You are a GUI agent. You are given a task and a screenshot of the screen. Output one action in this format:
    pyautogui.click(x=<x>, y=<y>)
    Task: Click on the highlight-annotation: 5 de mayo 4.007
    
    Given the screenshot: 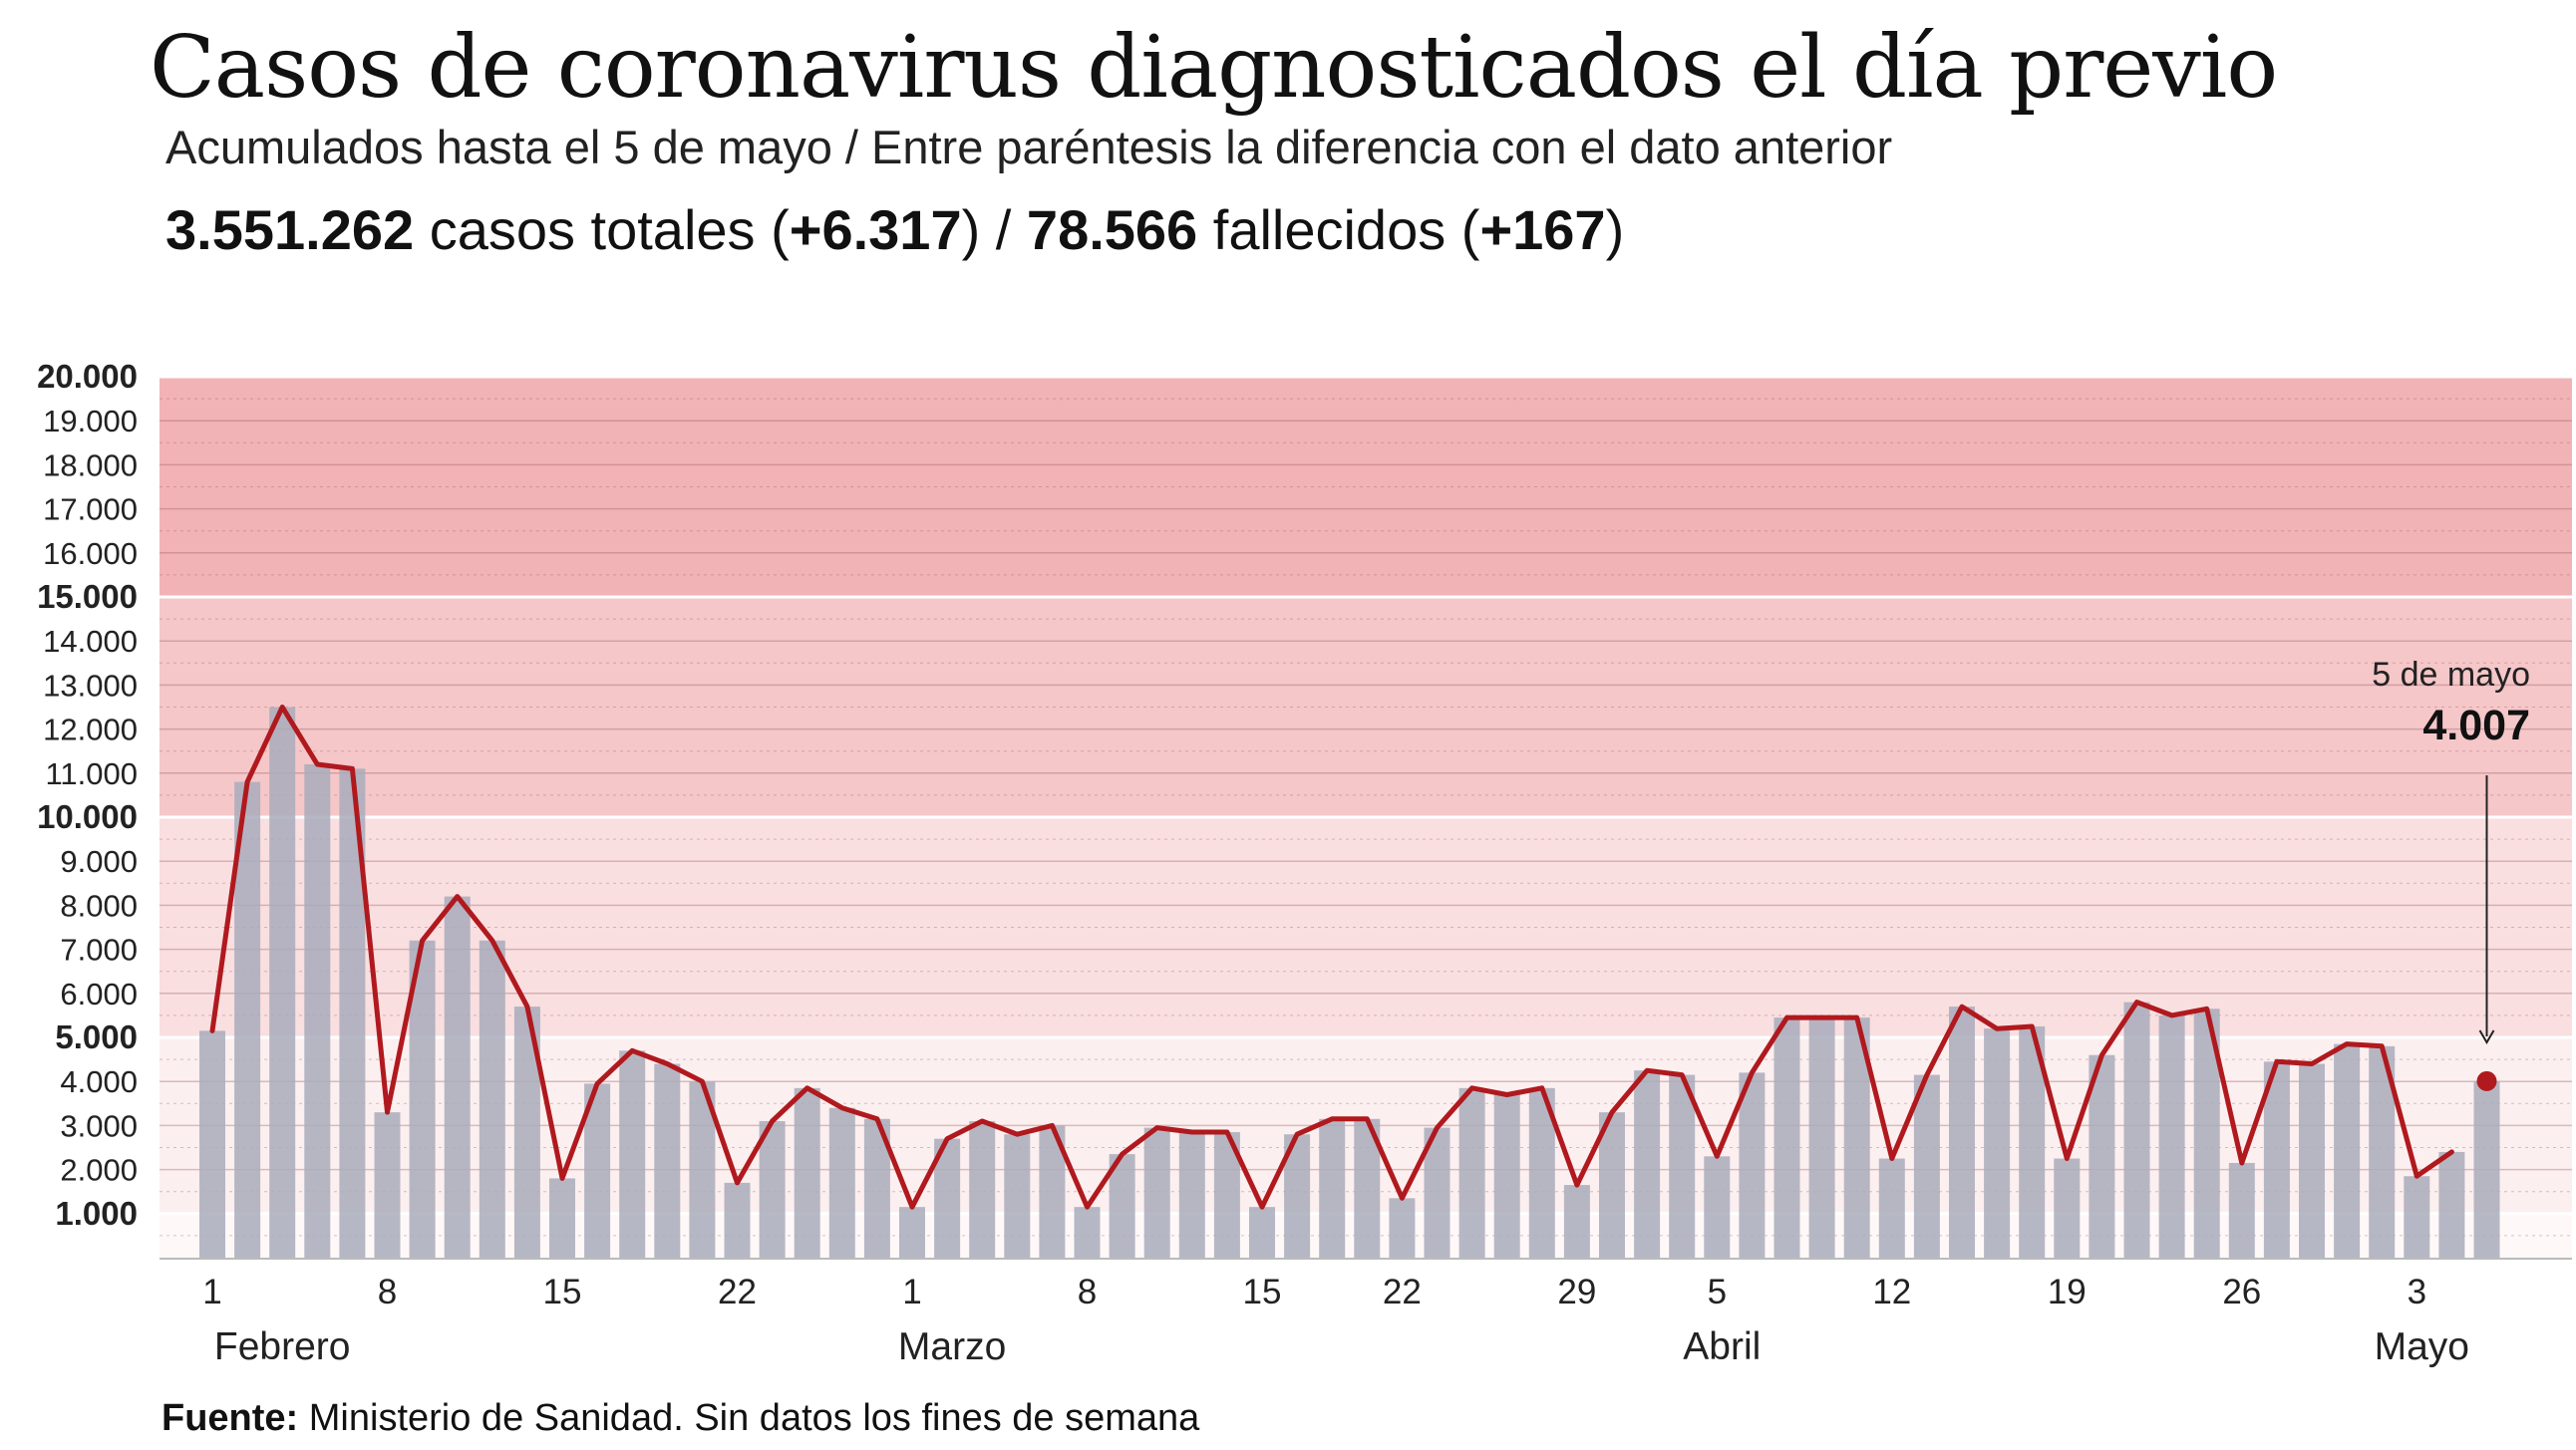 What is the action you would take?
    pyautogui.click(x=2451, y=873)
    